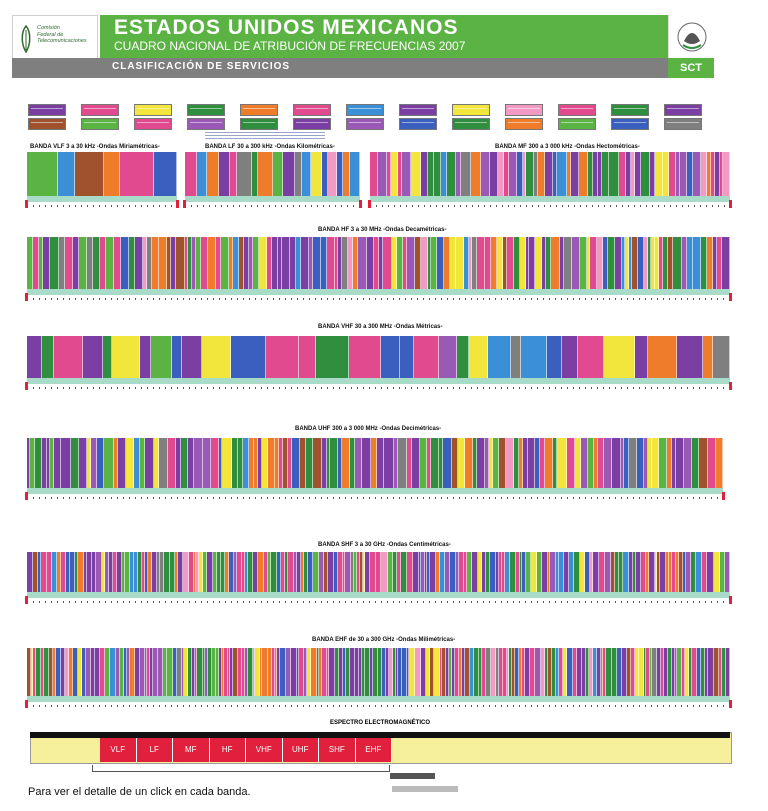 Image resolution: width=768 pixels, height=811 pixels. What do you see at coordinates (62, 35) in the screenshot?
I see `cofetel-name: Comisión Federal de Telecomunicaciones` at bounding box center [62, 35].